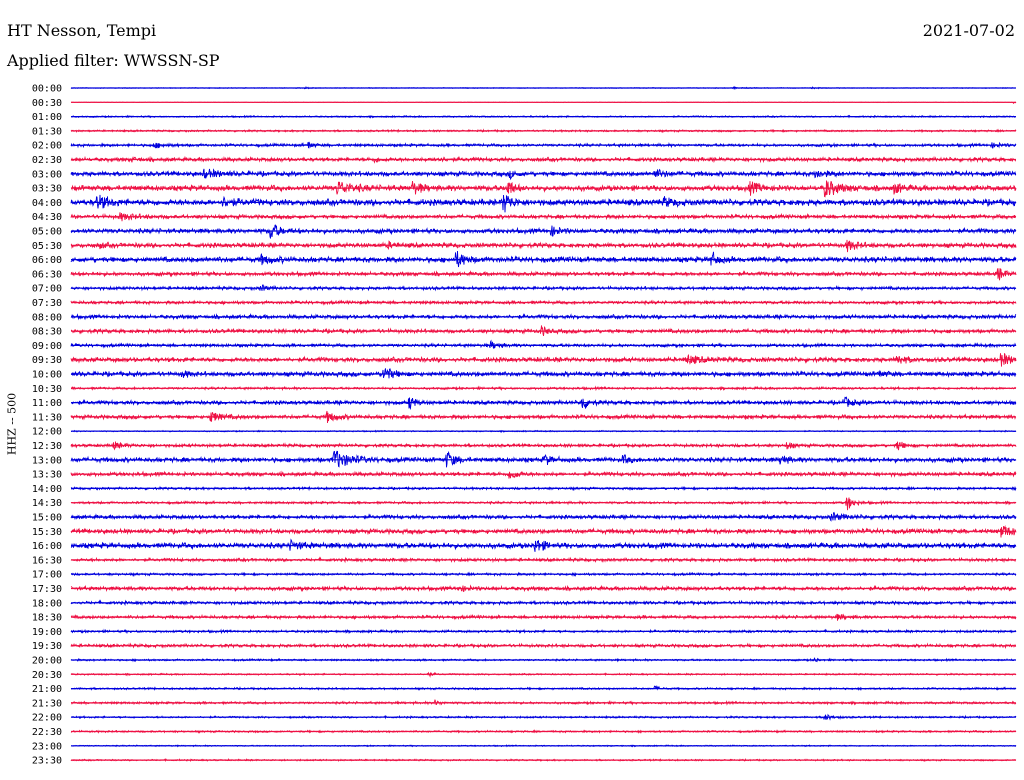 This screenshot has width=1024, height=780. Describe the element at coordinates (47, 761) in the screenshot. I see `row-time-label: 23:30` at that location.